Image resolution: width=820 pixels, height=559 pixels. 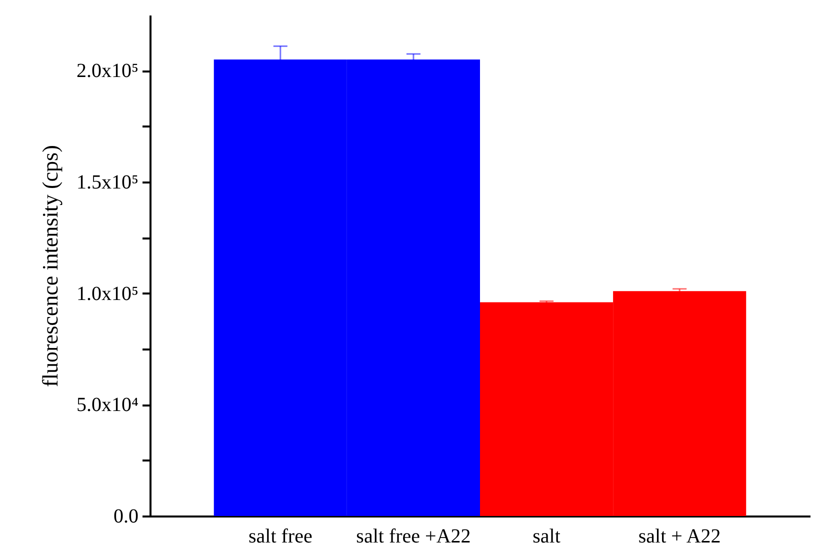 I want to click on y-tick-label: 2.0x10⁵, so click(x=107, y=71).